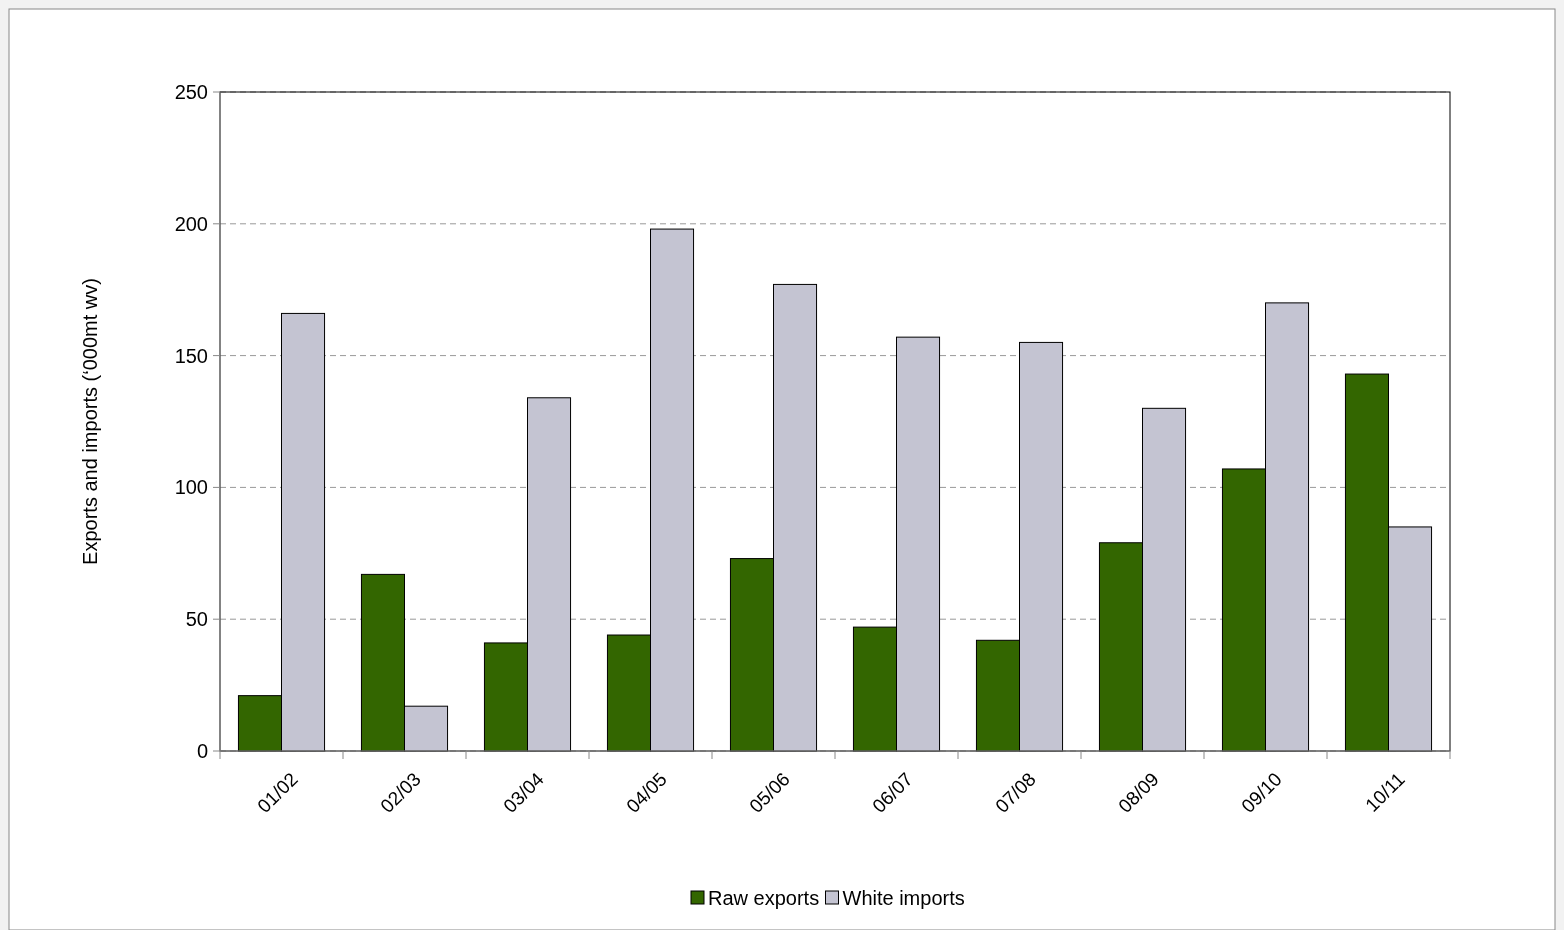  I want to click on y-tick-label: 250, so click(191, 92).